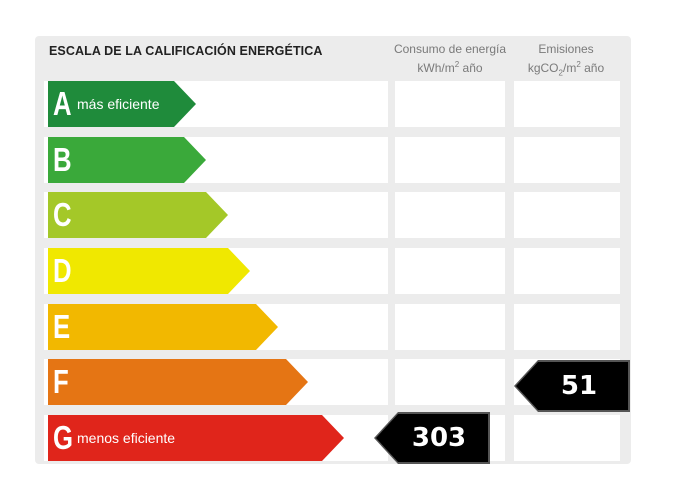 The image size is (700, 500). Describe the element at coordinates (127, 160) in the screenshot. I see `rating-arrow-b: B` at that location.